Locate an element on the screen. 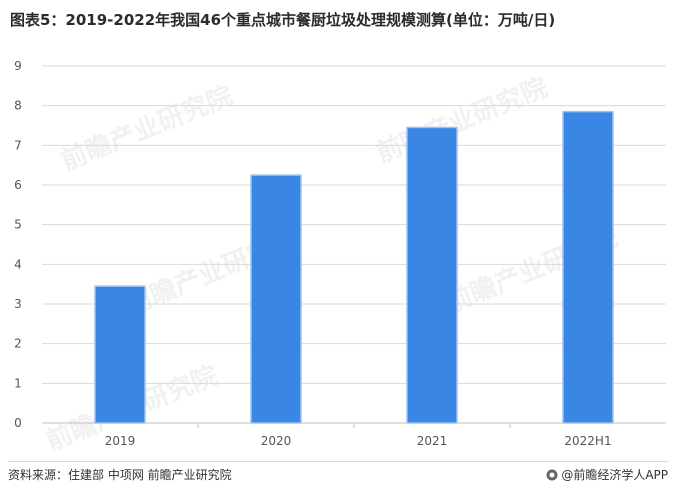  x-tick-label: 2020 is located at coordinates (276, 441).